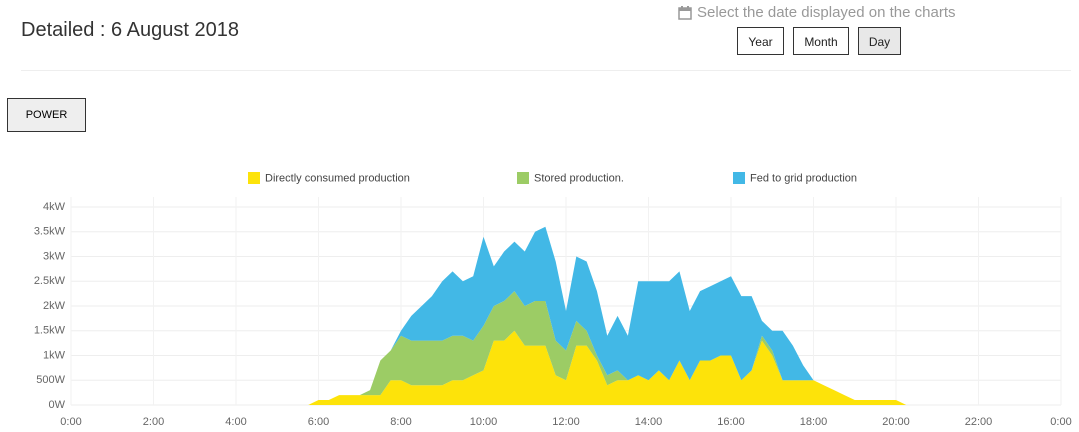  Describe the element at coordinates (57, 405) in the screenshot. I see `y-tick-label: 0W` at that location.